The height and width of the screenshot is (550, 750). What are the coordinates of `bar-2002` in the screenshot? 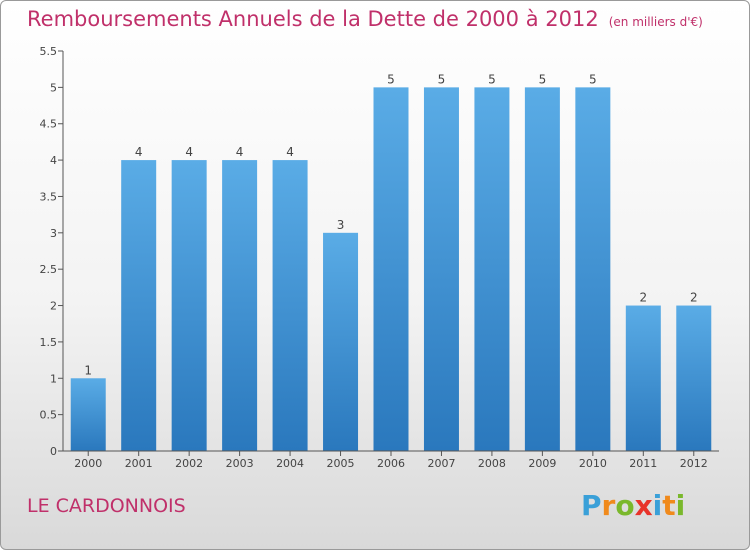 It's located at (189, 305).